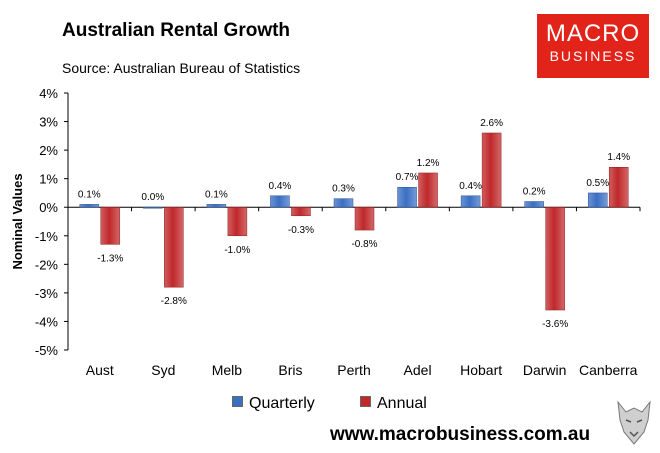 This screenshot has height=453, width=660. What do you see at coordinates (174, 301) in the screenshot?
I see `data-label-annual: -2.8%` at bounding box center [174, 301].